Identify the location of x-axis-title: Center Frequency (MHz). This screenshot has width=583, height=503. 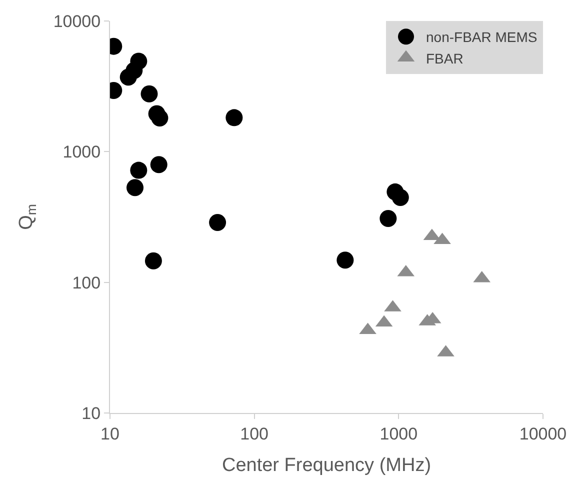
(327, 465).